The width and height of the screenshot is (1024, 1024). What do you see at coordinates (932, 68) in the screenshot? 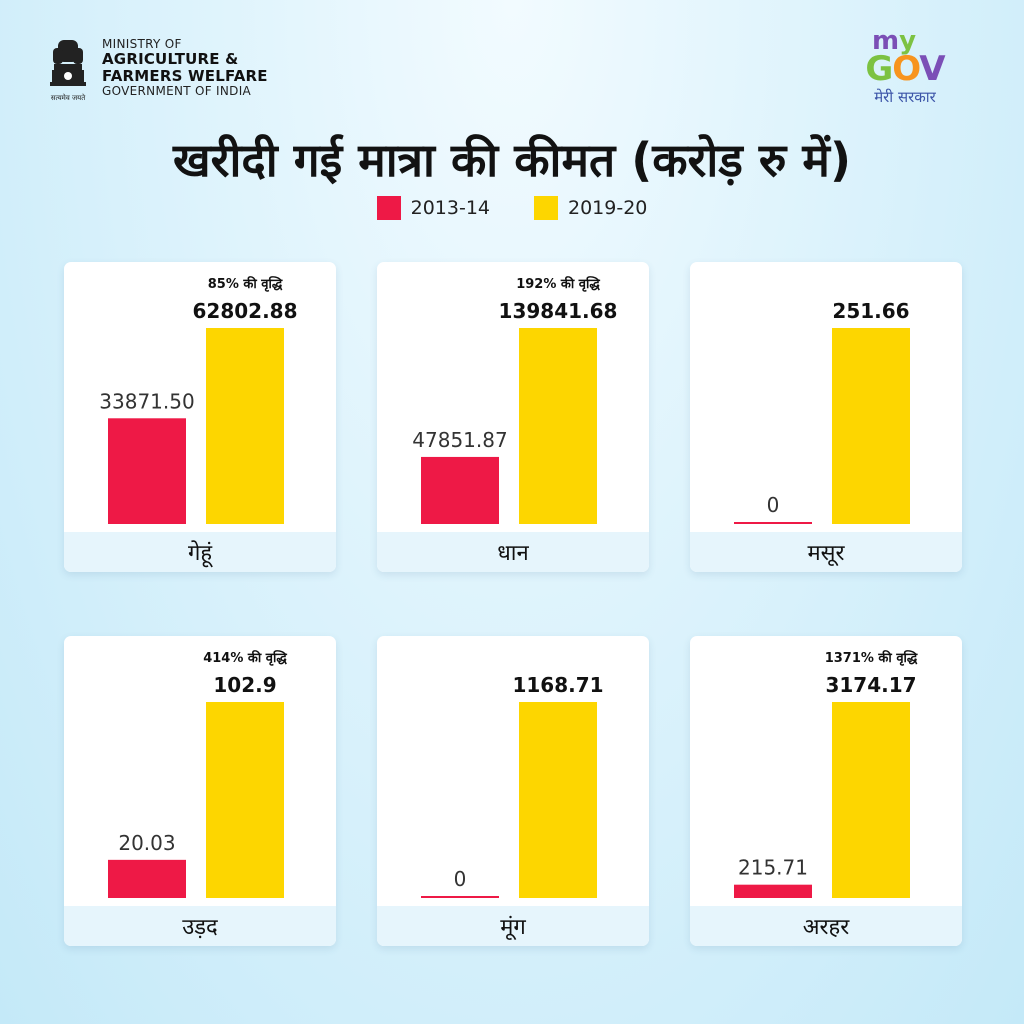
I see `mygov-letter: V` at bounding box center [932, 68].